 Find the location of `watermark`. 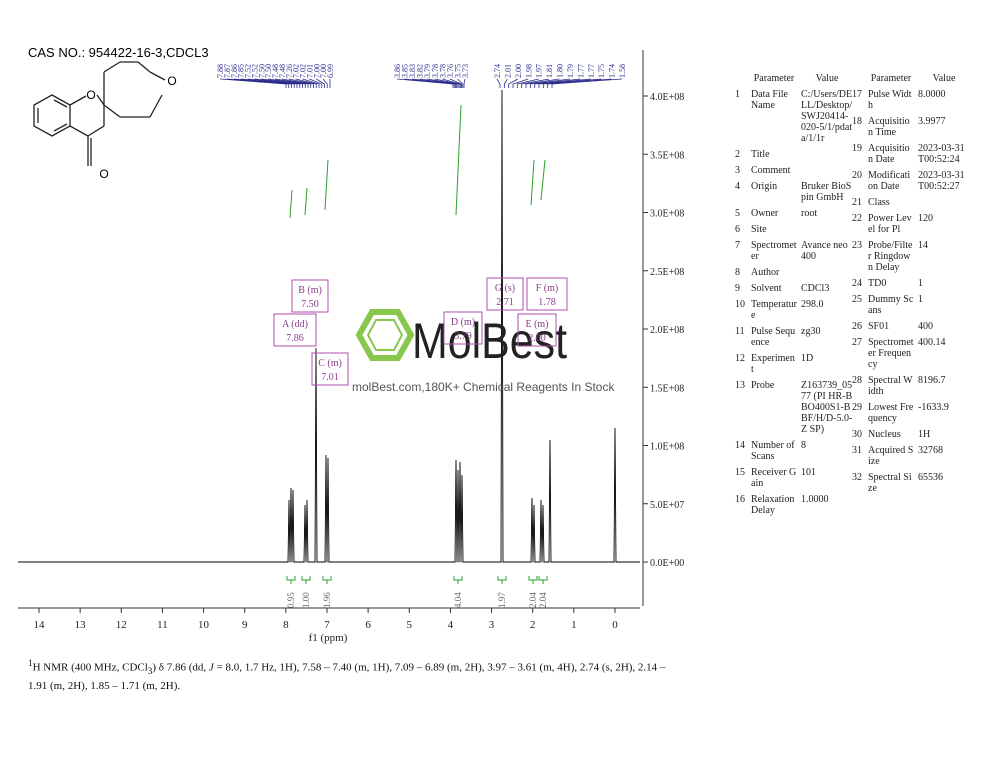

watermark is located at coordinates (385, 335).